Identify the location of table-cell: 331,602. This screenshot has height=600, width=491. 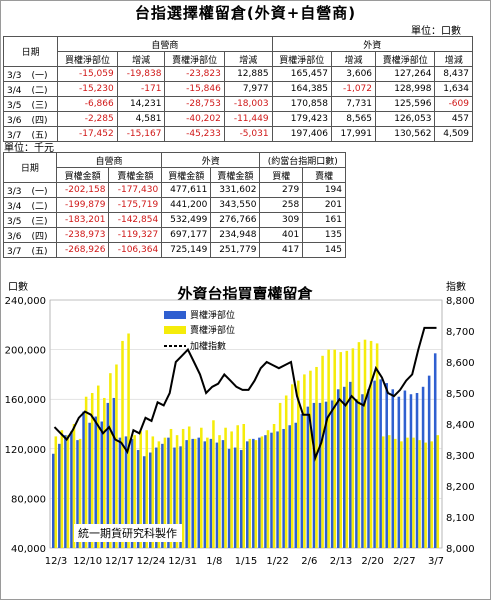
(235, 190).